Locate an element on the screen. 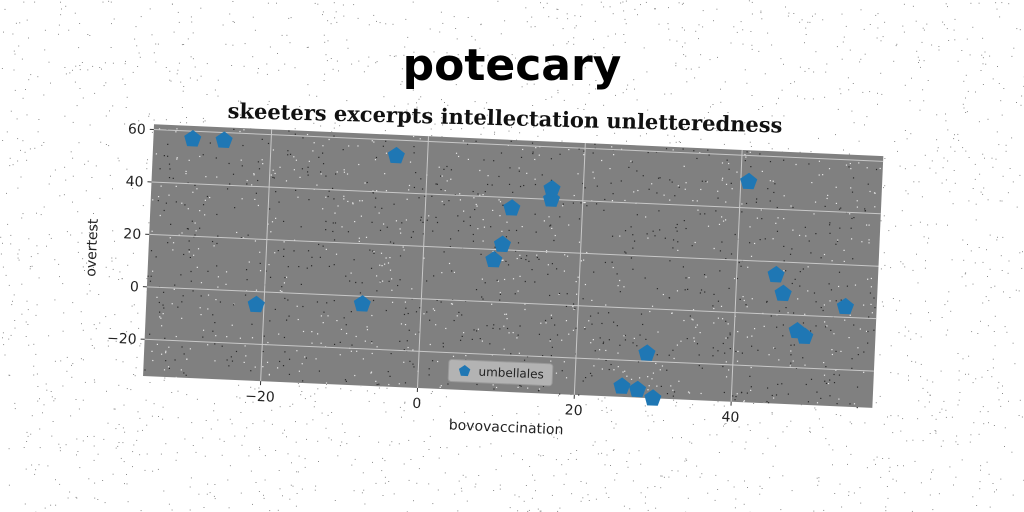 The image size is (1024, 512). y-axis-label: overtest is located at coordinates (92, 247).